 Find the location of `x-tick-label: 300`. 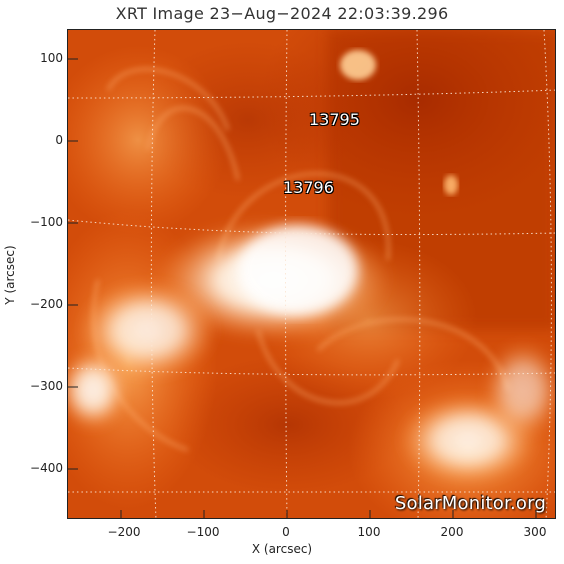

x-tick-label: 300 is located at coordinates (535, 532).